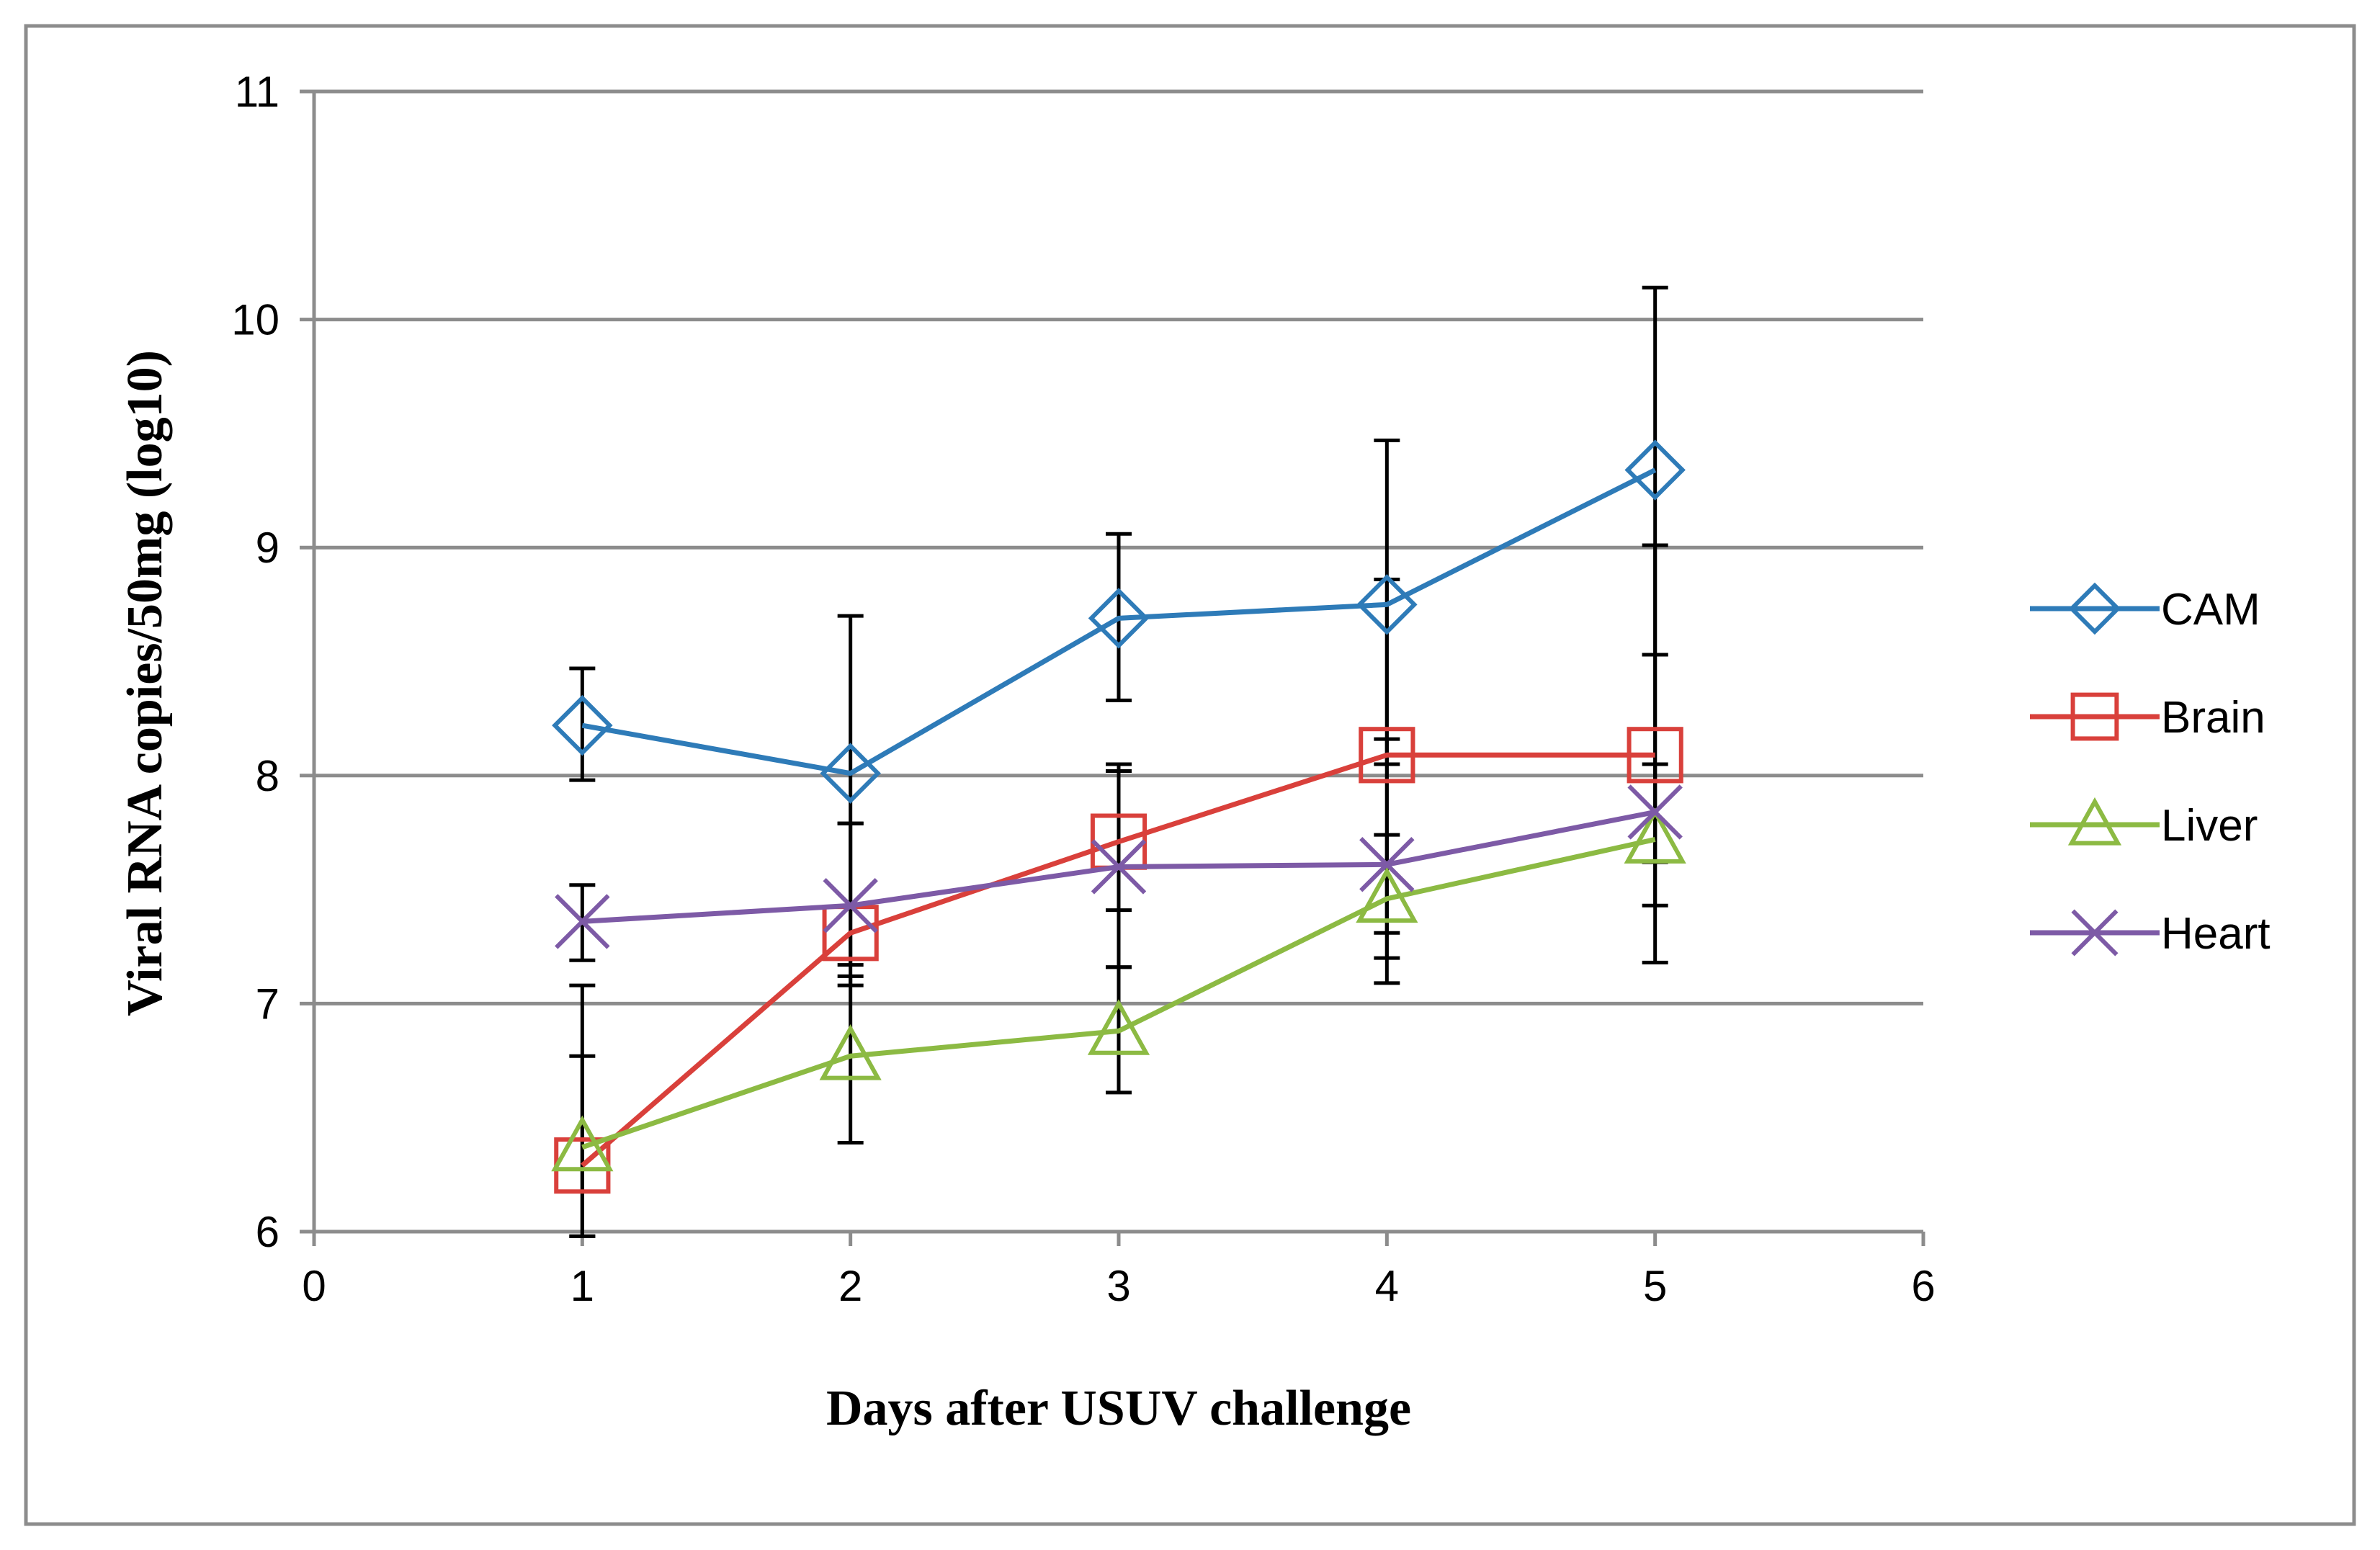 The height and width of the screenshot is (1550, 2380). Describe the element at coordinates (145, 683) in the screenshot. I see `y-axis-title: Viral RNA copies/50mg (log10)` at that location.